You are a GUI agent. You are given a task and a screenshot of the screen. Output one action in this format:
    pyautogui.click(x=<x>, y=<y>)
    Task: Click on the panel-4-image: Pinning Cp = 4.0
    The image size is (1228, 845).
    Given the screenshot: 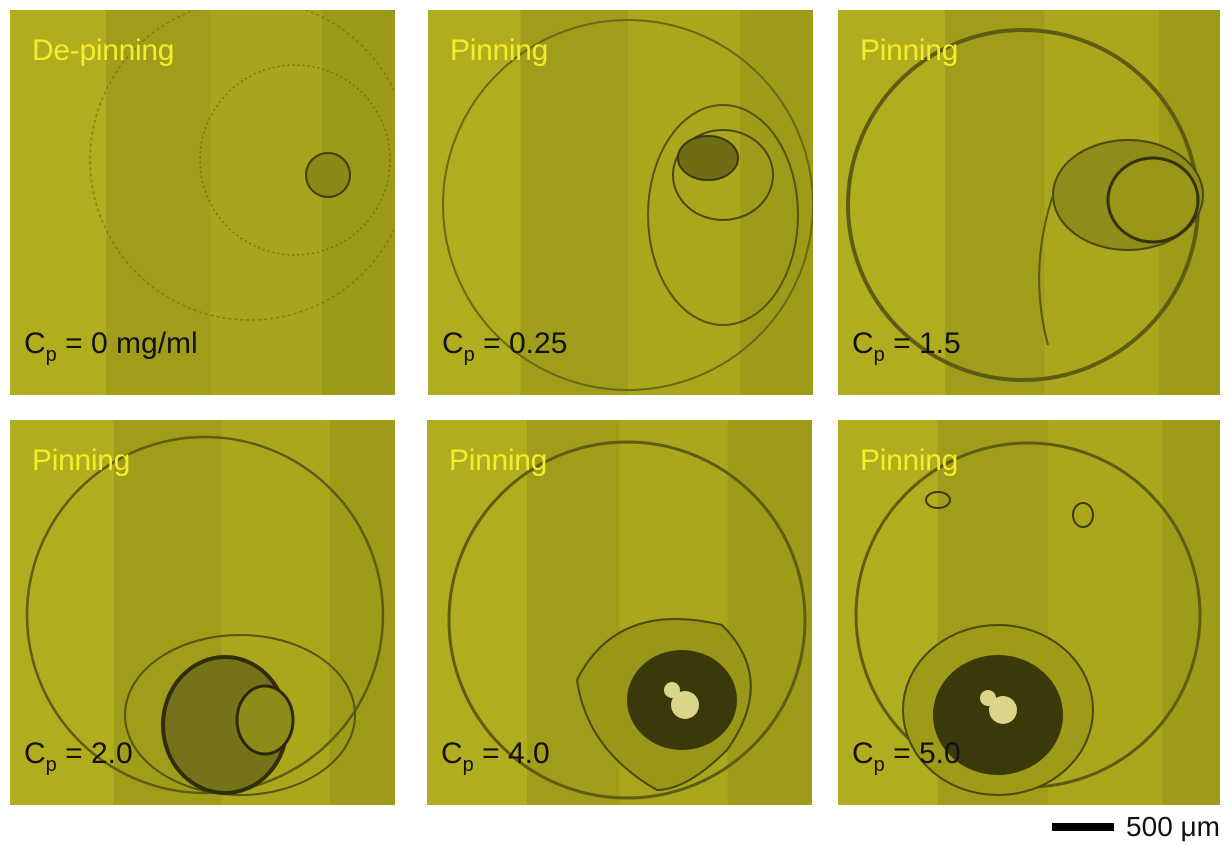 What is the action you would take?
    pyautogui.click(x=619, y=612)
    